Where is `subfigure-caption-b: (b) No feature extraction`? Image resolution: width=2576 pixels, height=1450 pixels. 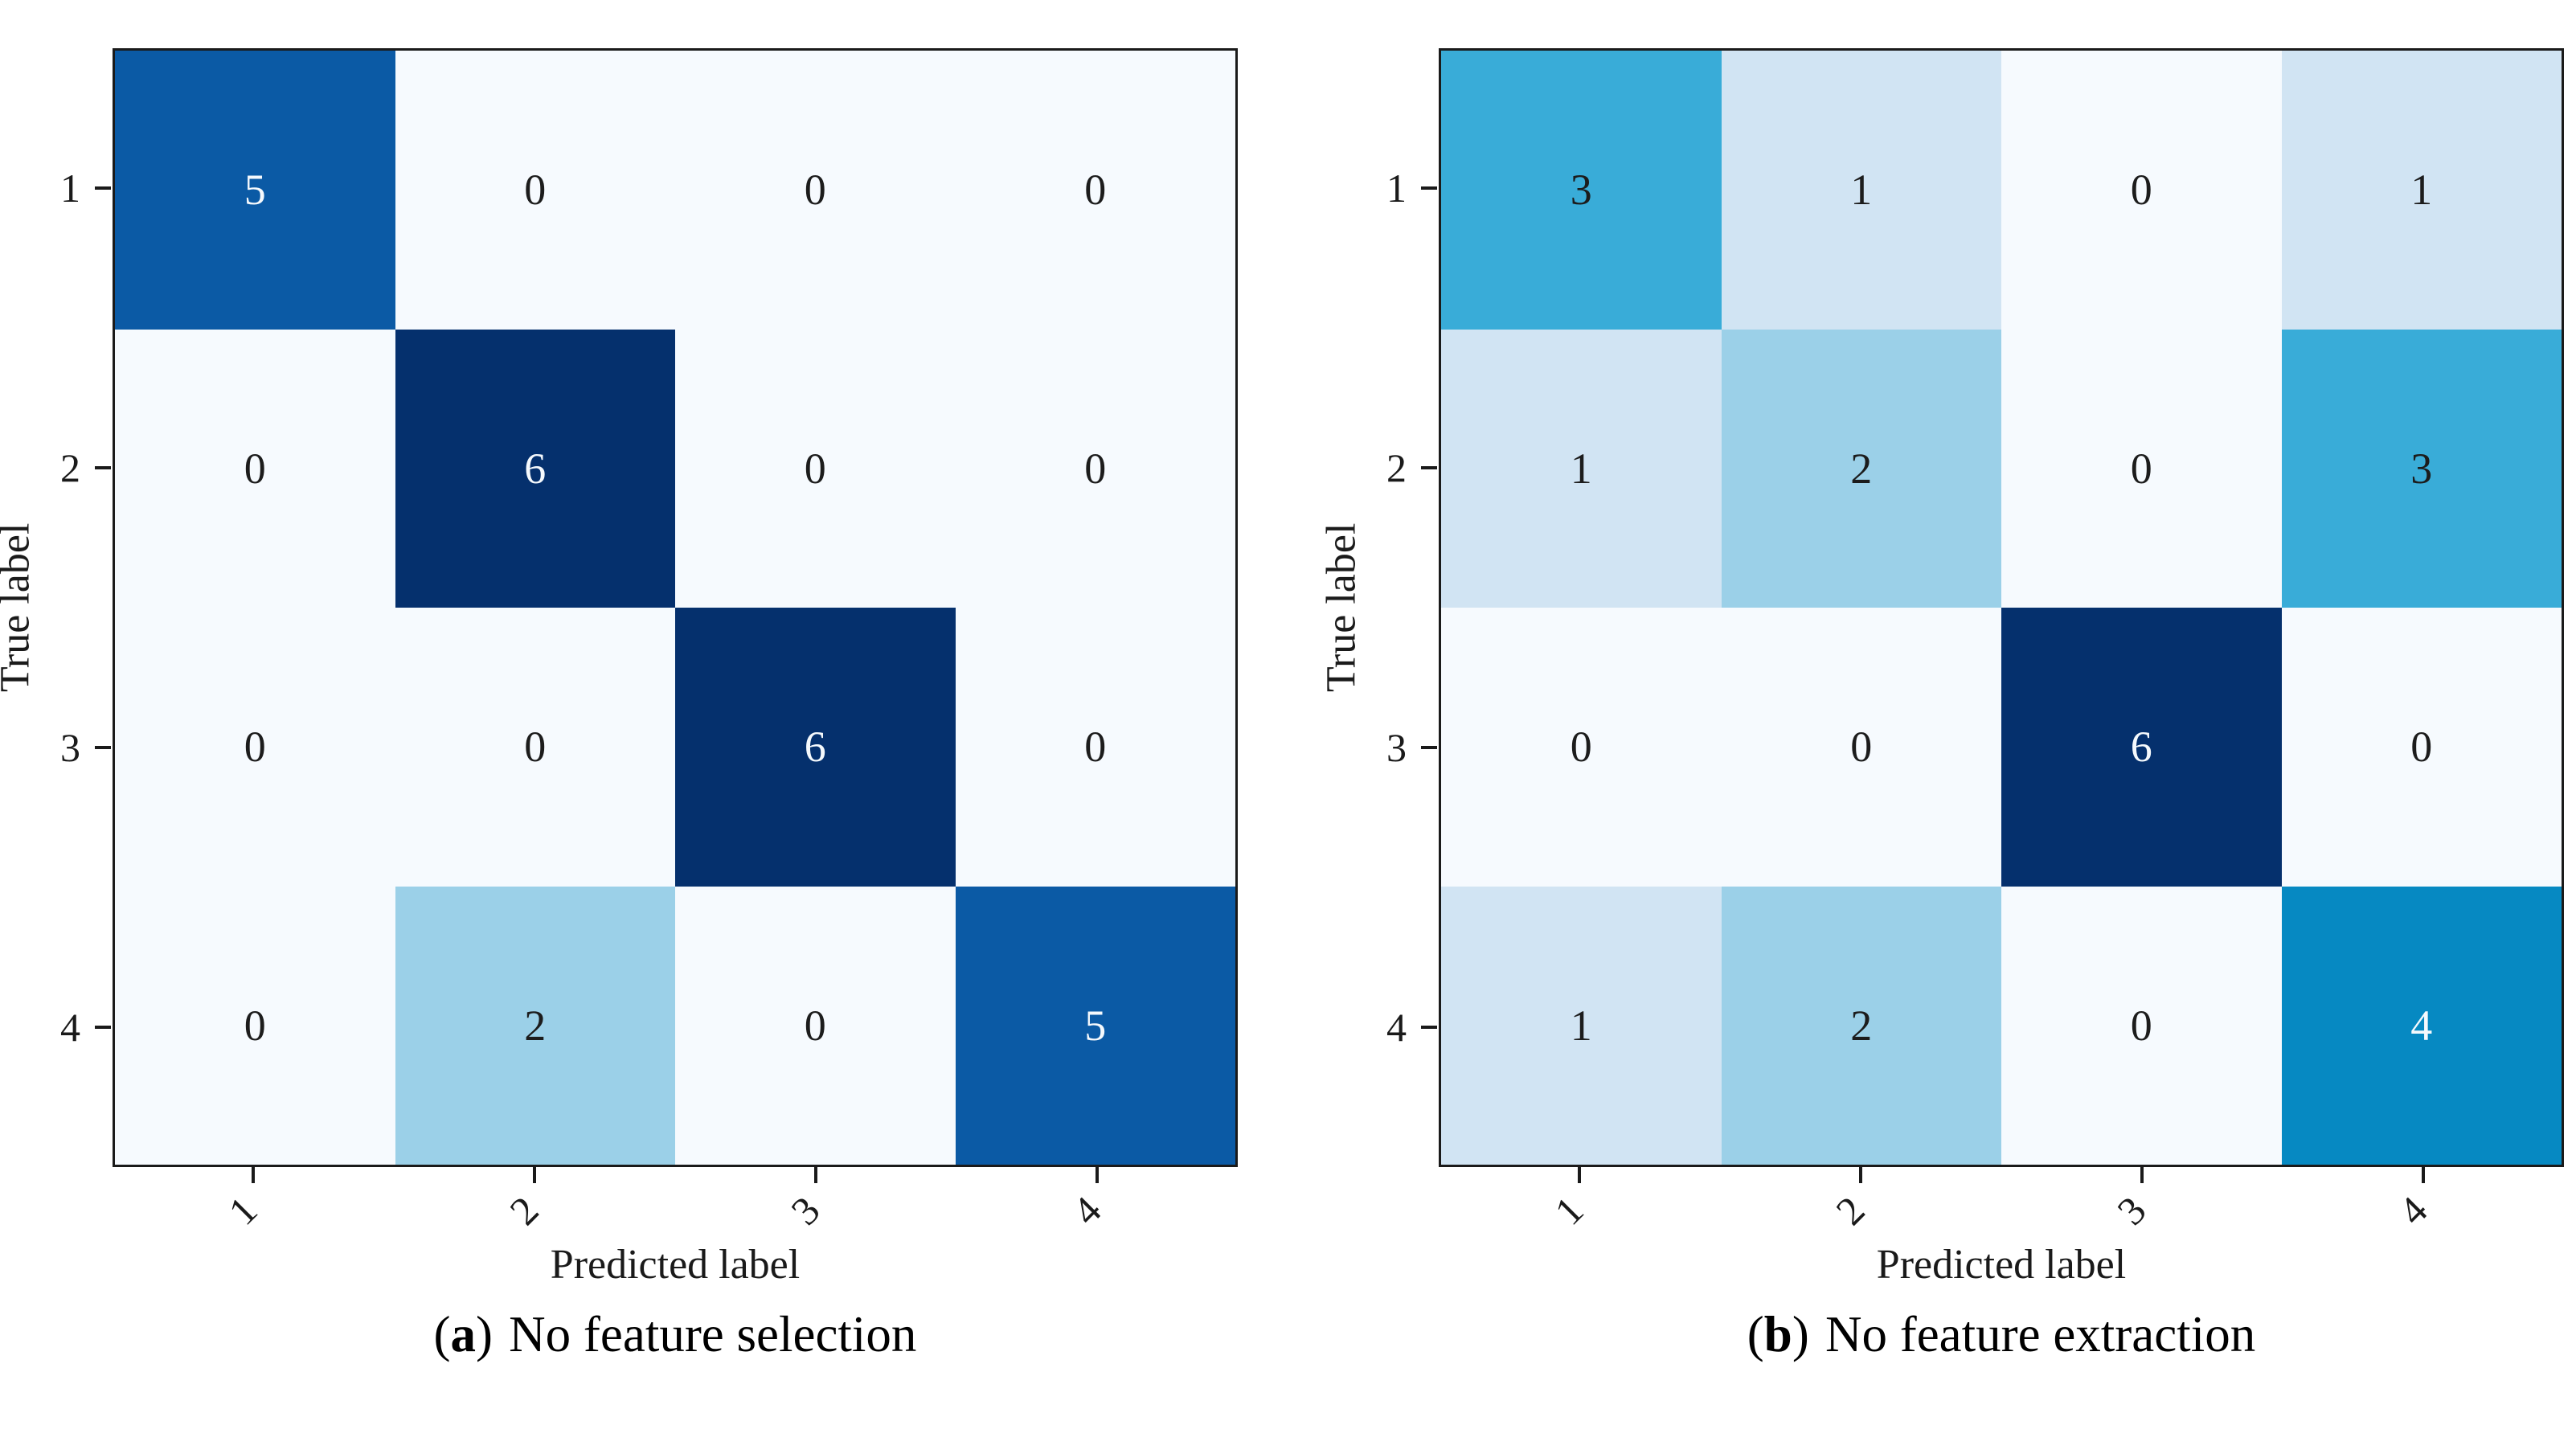
subfigure-caption-b: (b) No feature extraction is located at coordinates (2001, 1334).